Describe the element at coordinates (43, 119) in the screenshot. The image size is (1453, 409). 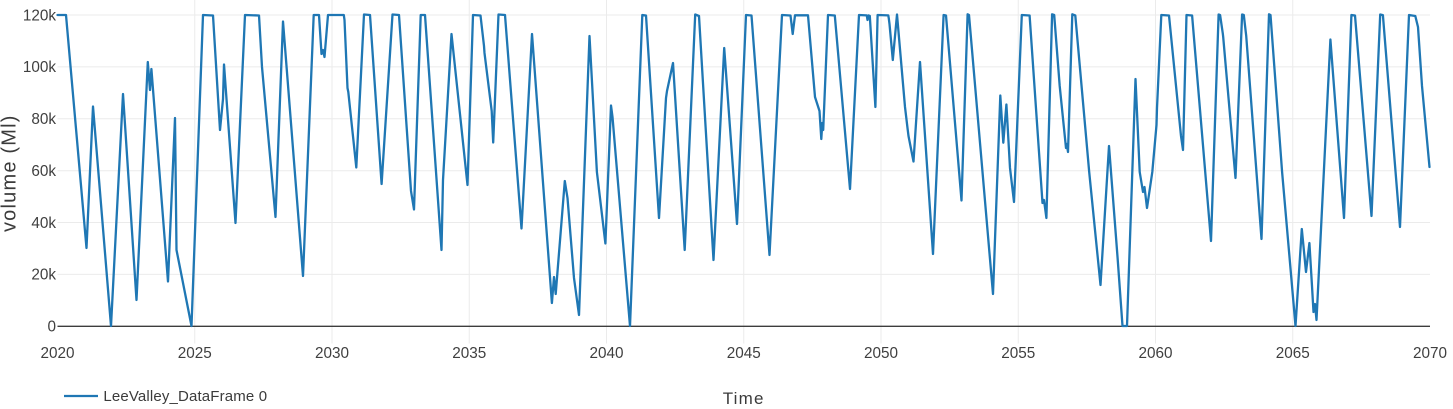
I see `svg-text: 80k` at that location.